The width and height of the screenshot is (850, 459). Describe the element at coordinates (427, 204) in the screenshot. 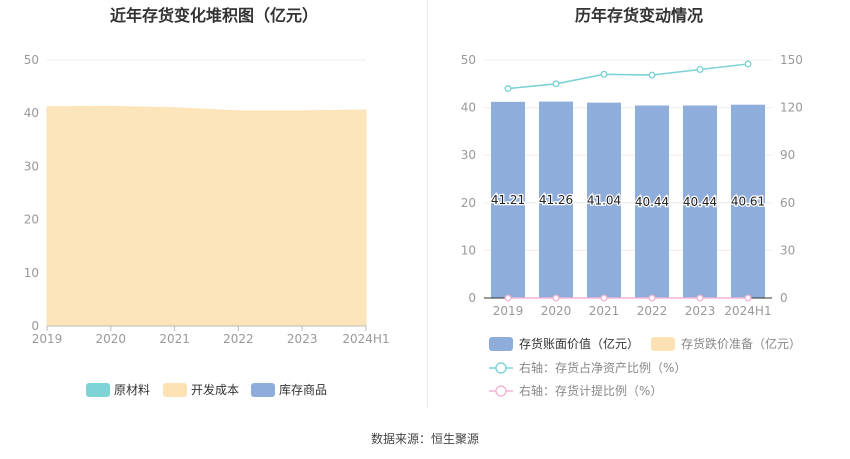

I see `chart-divider` at that location.